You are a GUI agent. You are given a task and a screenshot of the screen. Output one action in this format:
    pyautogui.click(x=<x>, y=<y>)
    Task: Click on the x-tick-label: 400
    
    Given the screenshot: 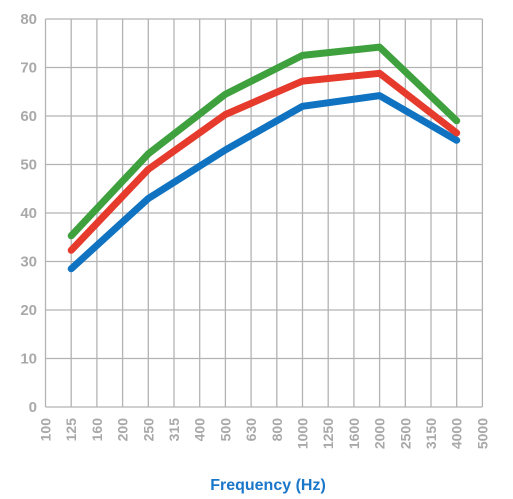 What is the action you would take?
    pyautogui.click(x=200, y=430)
    